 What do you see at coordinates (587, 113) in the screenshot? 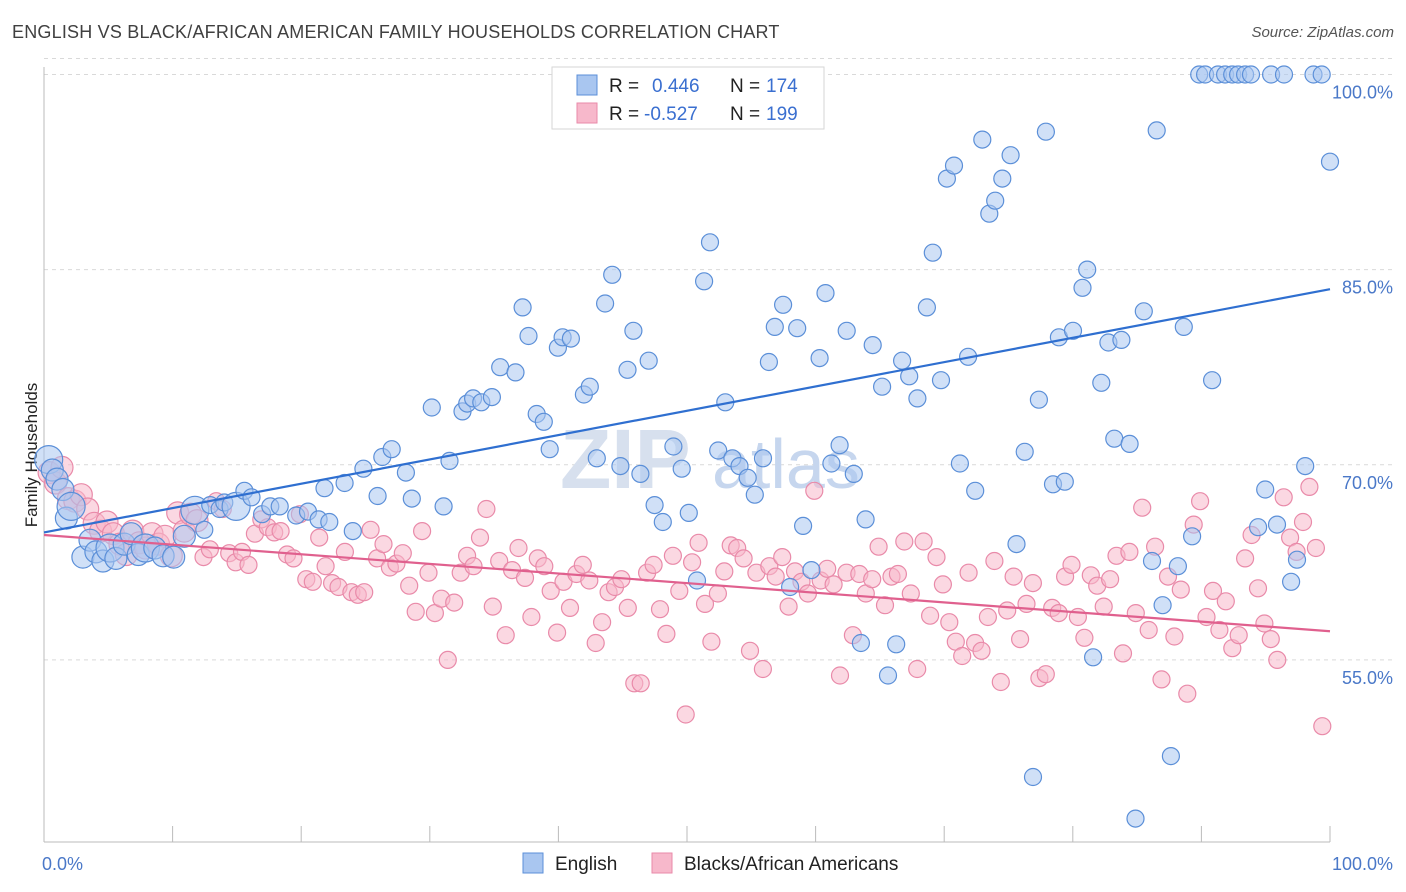
I see `legend-swatch-black` at bounding box center [587, 113].